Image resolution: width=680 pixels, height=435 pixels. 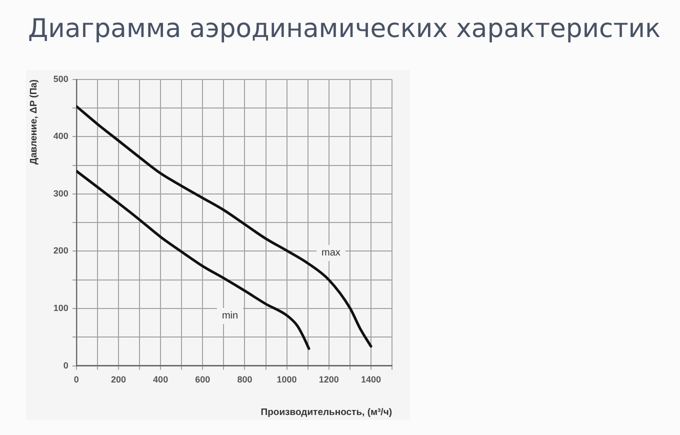 What do you see at coordinates (344, 29) in the screenshot?
I see `chart-title: Диаграмма аэродинамических характеристик` at bounding box center [344, 29].